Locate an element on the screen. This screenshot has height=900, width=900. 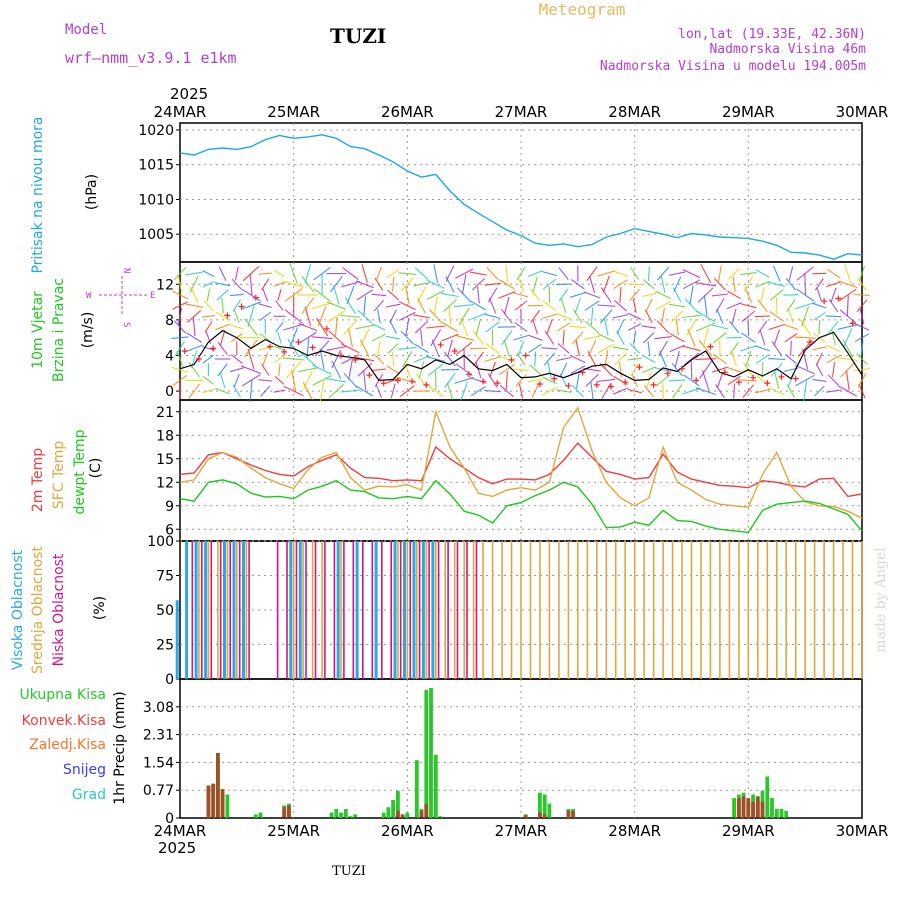
pressure-ytick-label: 1020 is located at coordinates (156, 131).